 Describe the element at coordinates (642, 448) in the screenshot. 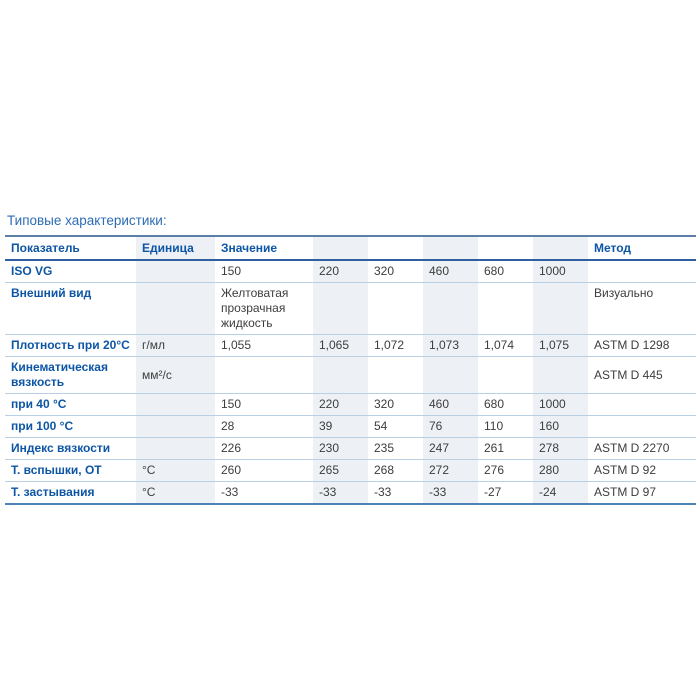

I see `method-cell: ASTM D 2270` at that location.